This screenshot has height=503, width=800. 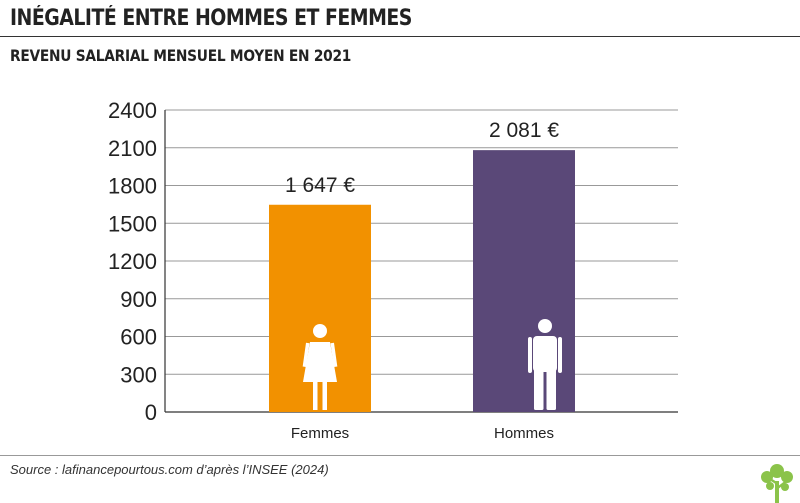 I want to click on female-figure-icon, so click(x=320, y=367).